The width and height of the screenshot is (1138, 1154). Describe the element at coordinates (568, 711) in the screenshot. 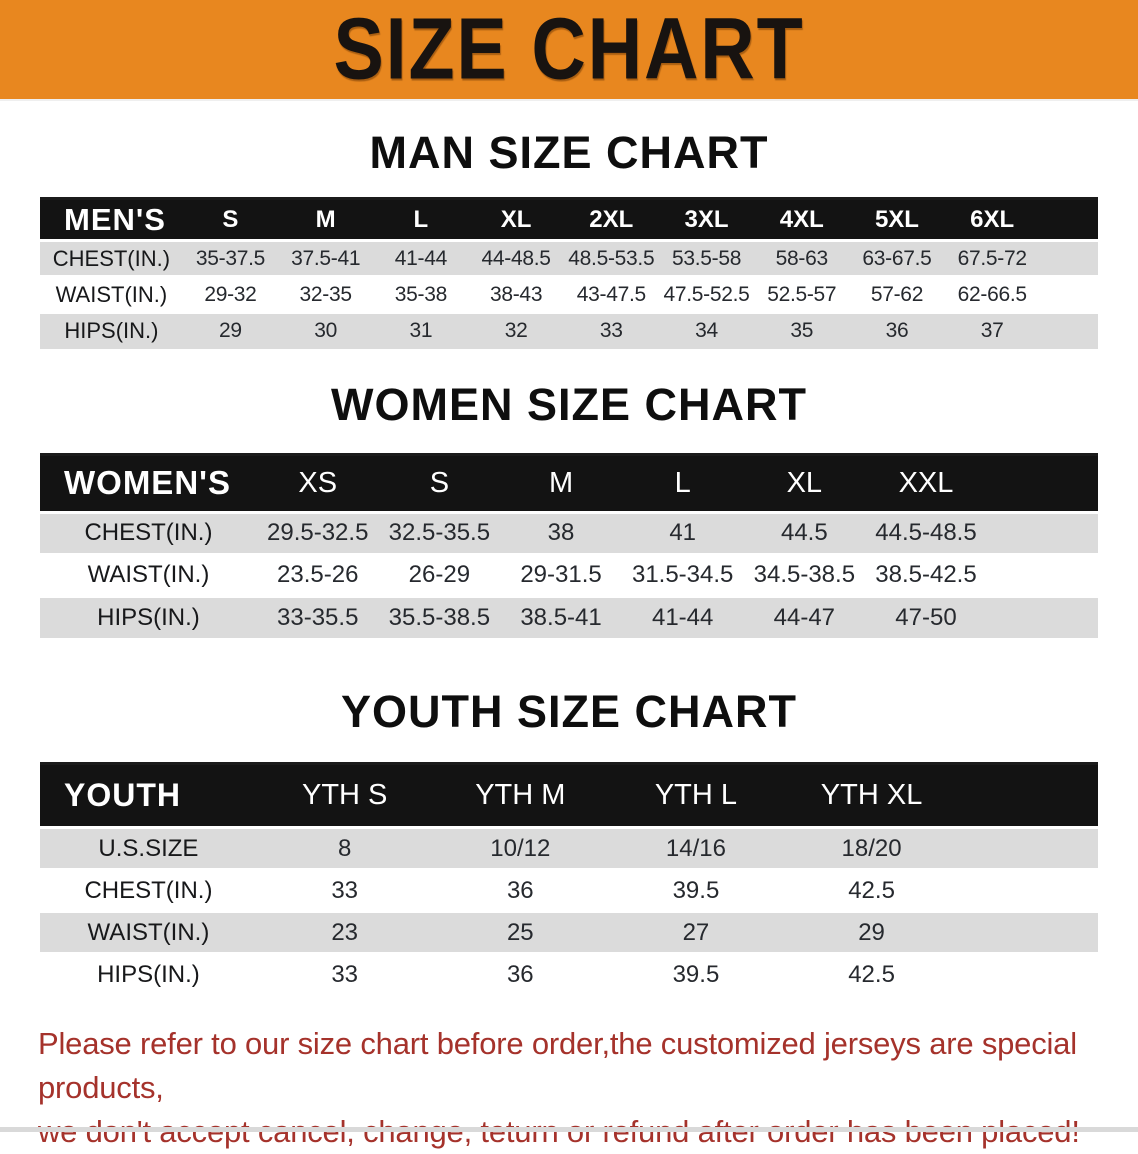

I see `section-heading-youth: YOUTH SIZE CHART` at that location.